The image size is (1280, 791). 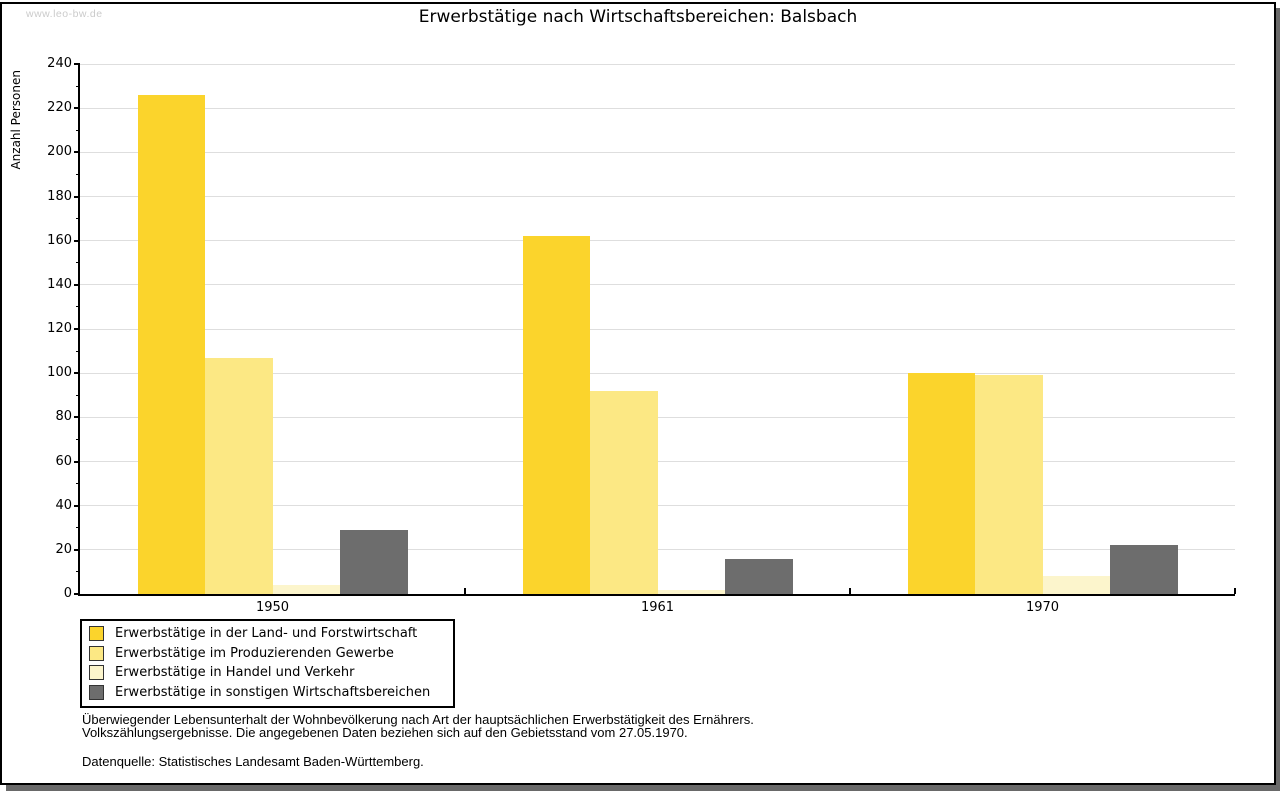 What do you see at coordinates (63, 461) in the screenshot?
I see `y-tick-label: 60` at bounding box center [63, 461].